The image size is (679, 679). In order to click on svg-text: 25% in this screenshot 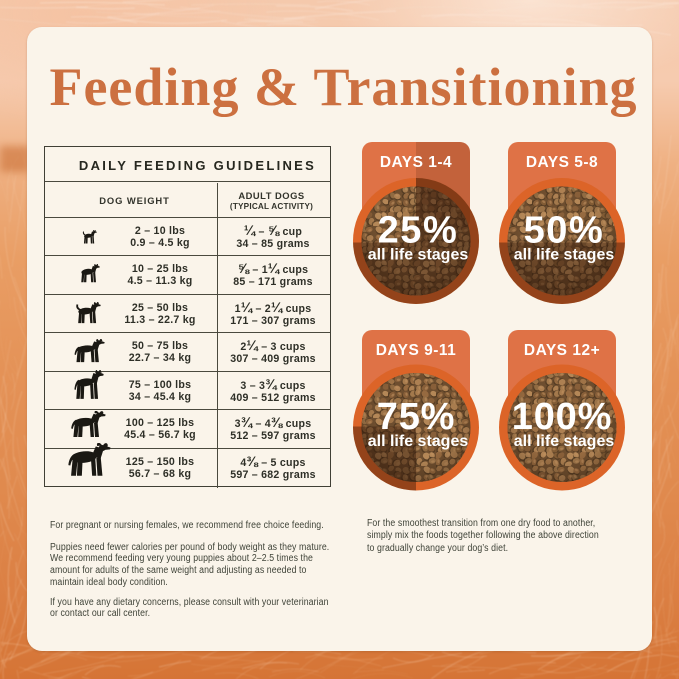, I will do `click(418, 231)`.